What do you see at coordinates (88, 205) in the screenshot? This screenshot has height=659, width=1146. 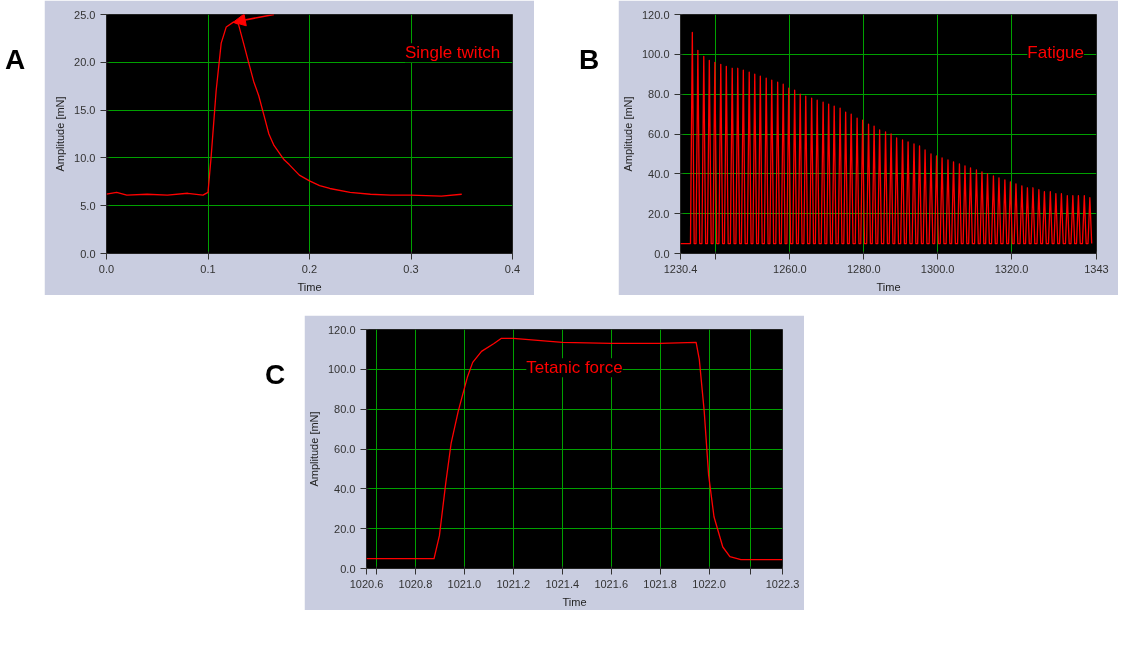 I see `y-tick-label: 5.0` at bounding box center [88, 205].